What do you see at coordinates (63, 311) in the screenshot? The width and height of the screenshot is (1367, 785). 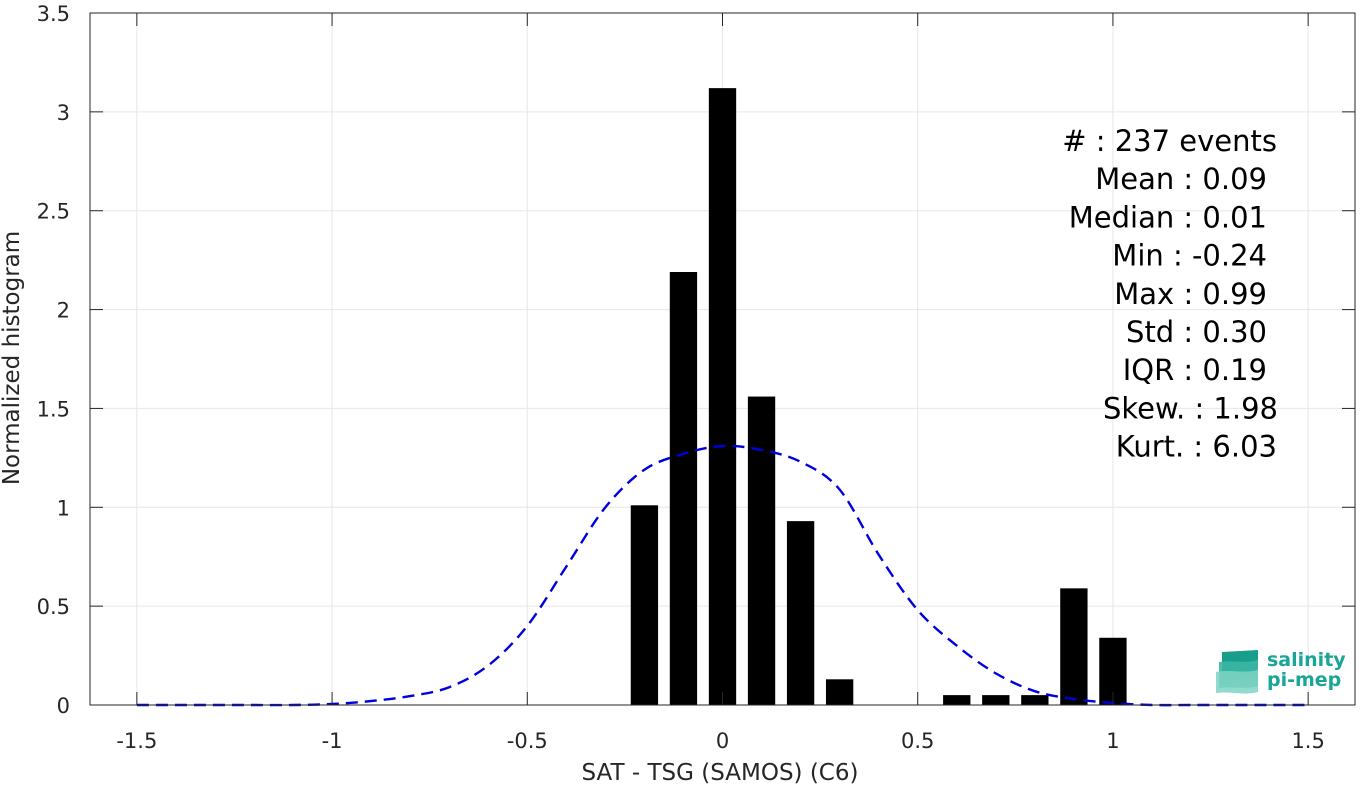 I see `y-tick-label: 2` at bounding box center [63, 311].